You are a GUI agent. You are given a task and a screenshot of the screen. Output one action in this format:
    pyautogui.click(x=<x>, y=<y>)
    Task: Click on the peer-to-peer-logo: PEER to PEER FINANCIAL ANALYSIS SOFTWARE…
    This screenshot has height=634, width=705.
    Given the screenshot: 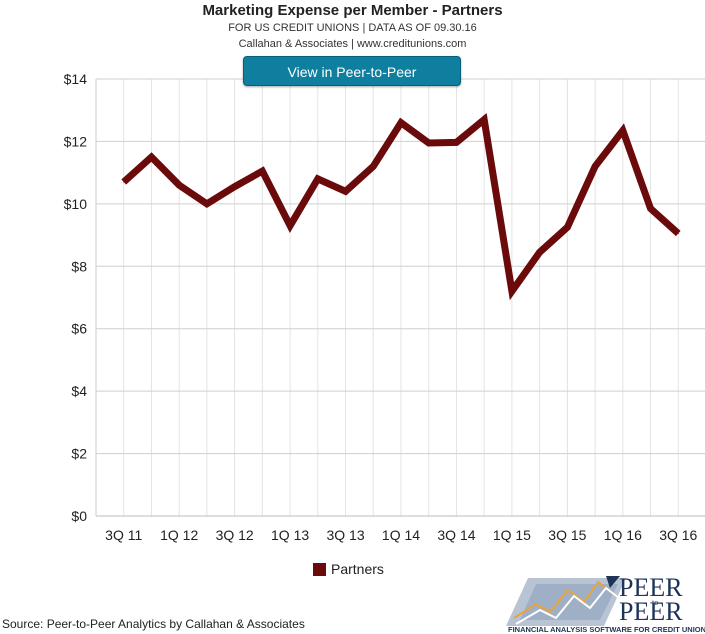 What is the action you would take?
    pyautogui.click(x=605, y=604)
    